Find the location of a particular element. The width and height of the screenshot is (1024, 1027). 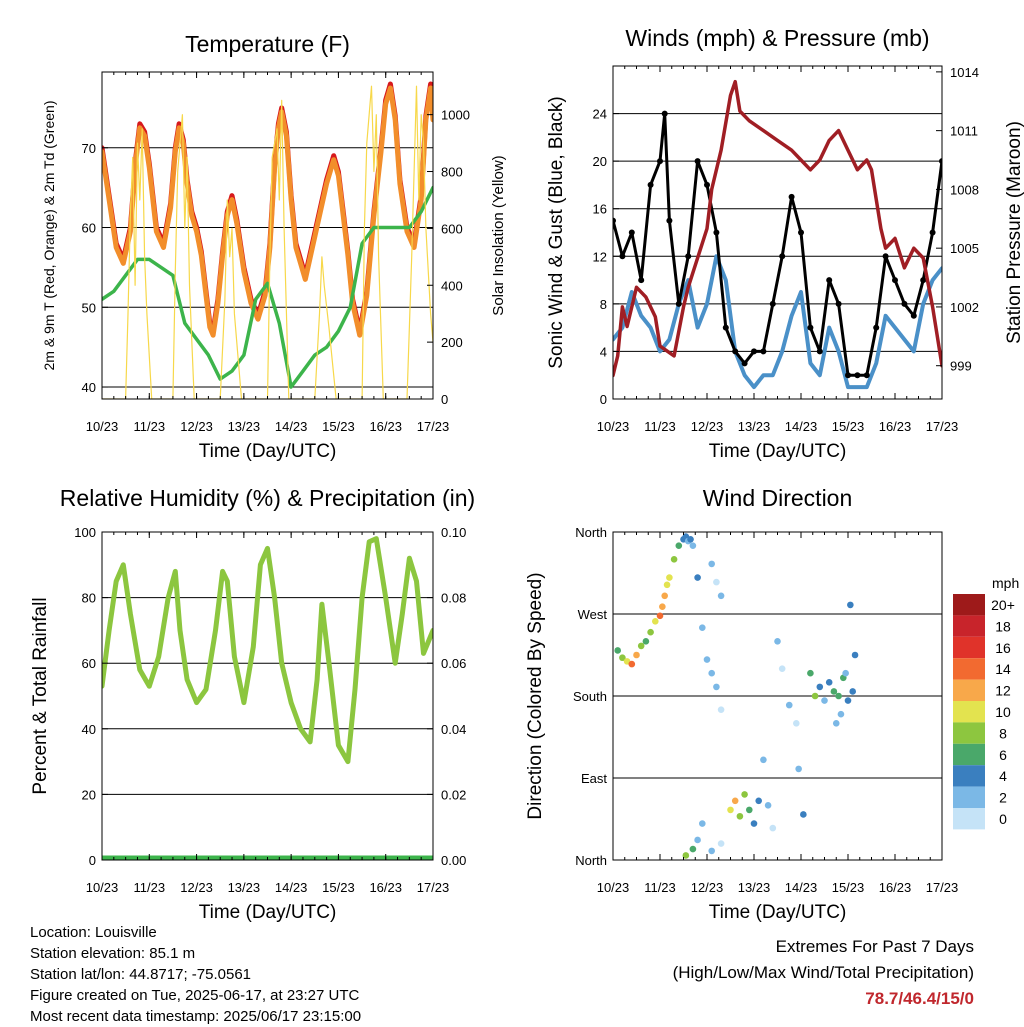

x-tick-label: 13/23 is located at coordinates (244, 426).